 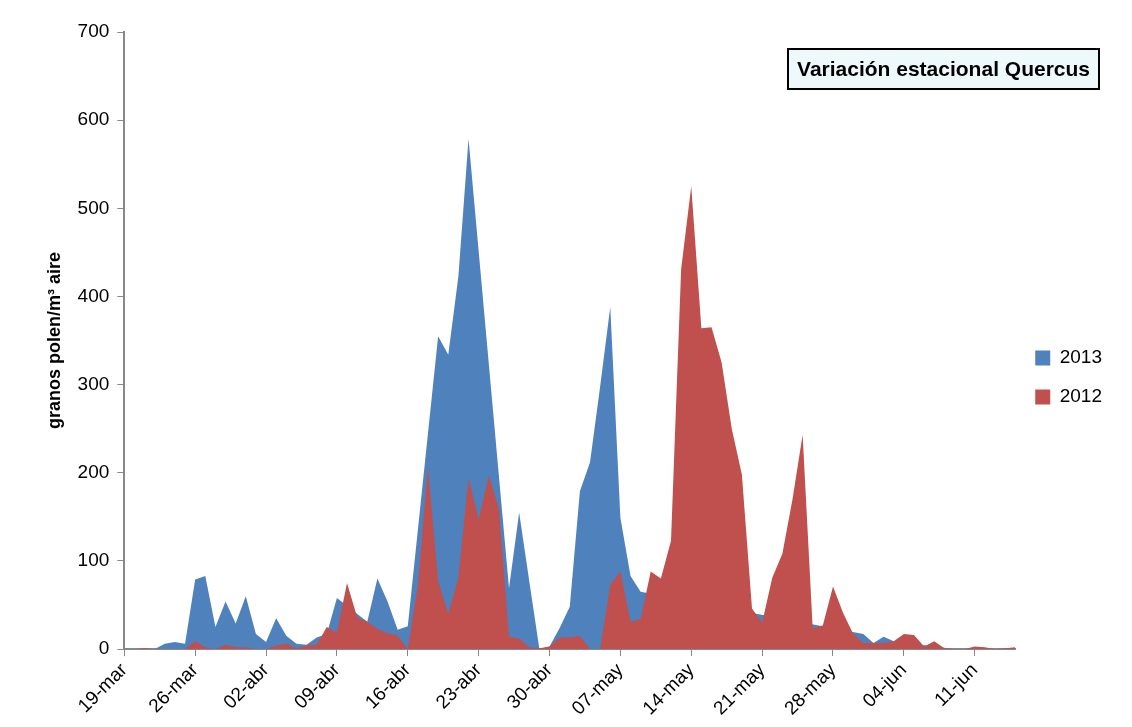 What do you see at coordinates (93, 207) in the screenshot?
I see `y-tick-label: 500` at bounding box center [93, 207].